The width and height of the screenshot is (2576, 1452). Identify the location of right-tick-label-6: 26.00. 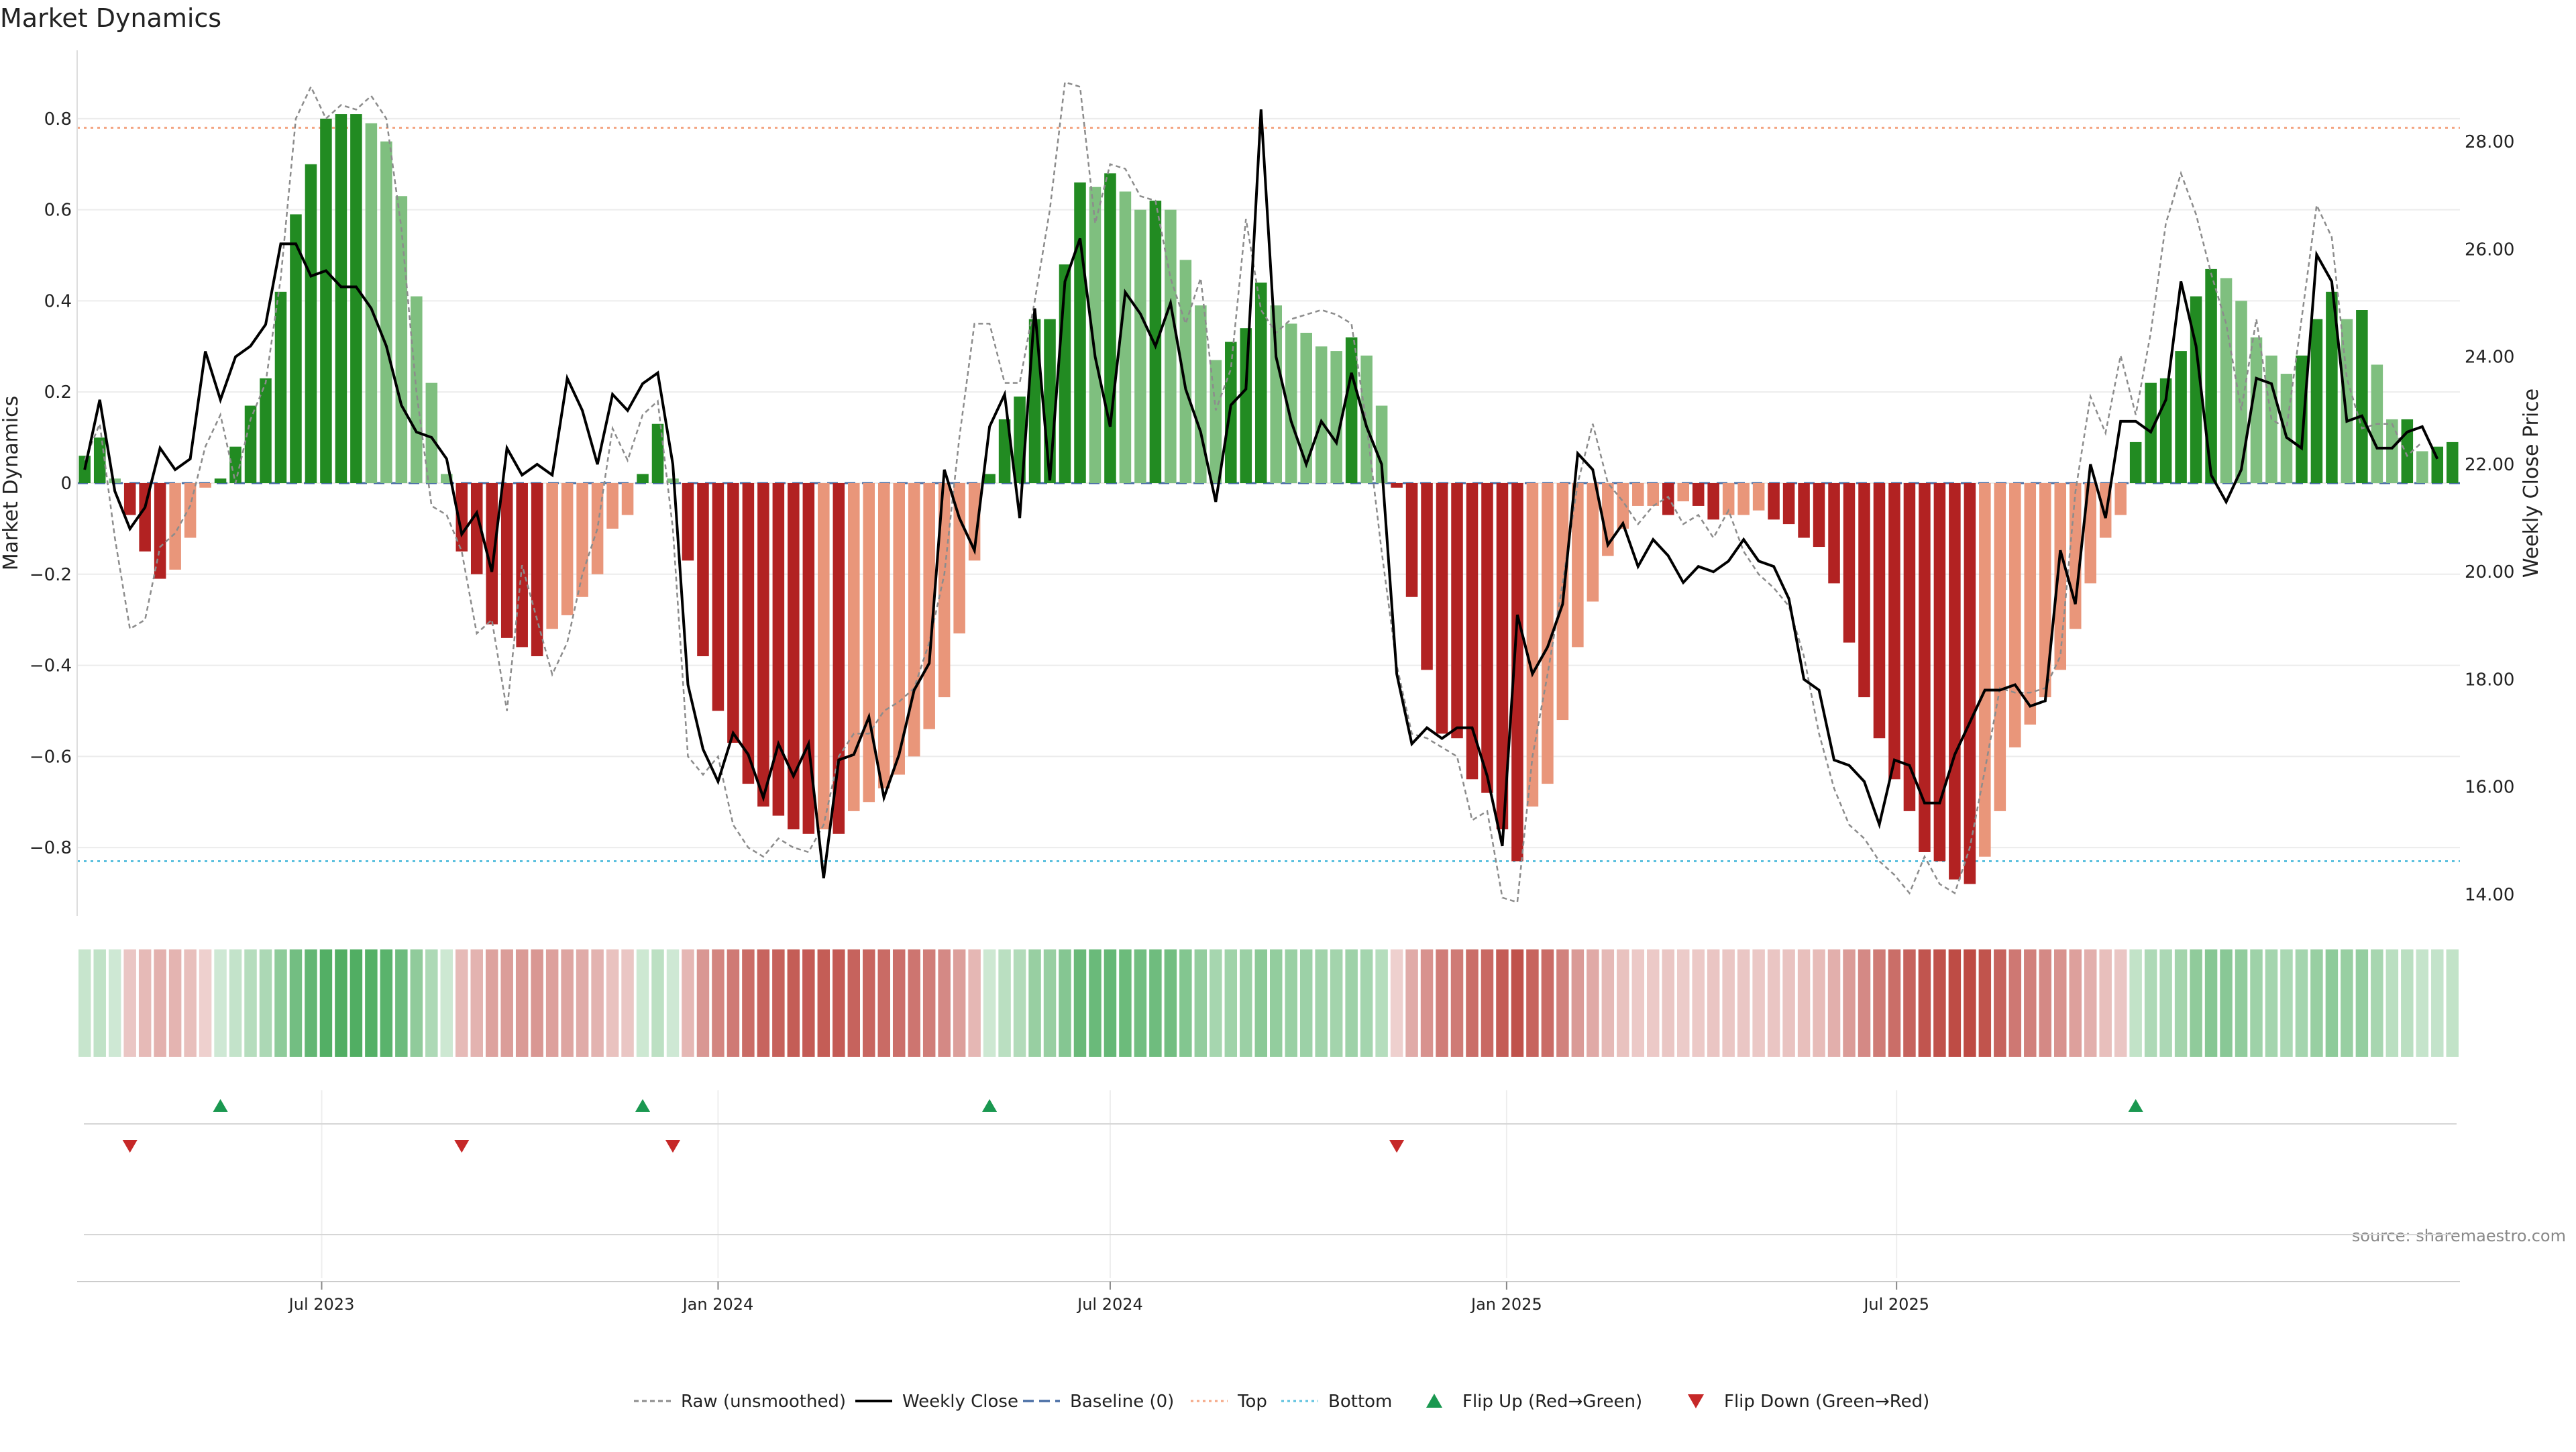
(2489, 250).